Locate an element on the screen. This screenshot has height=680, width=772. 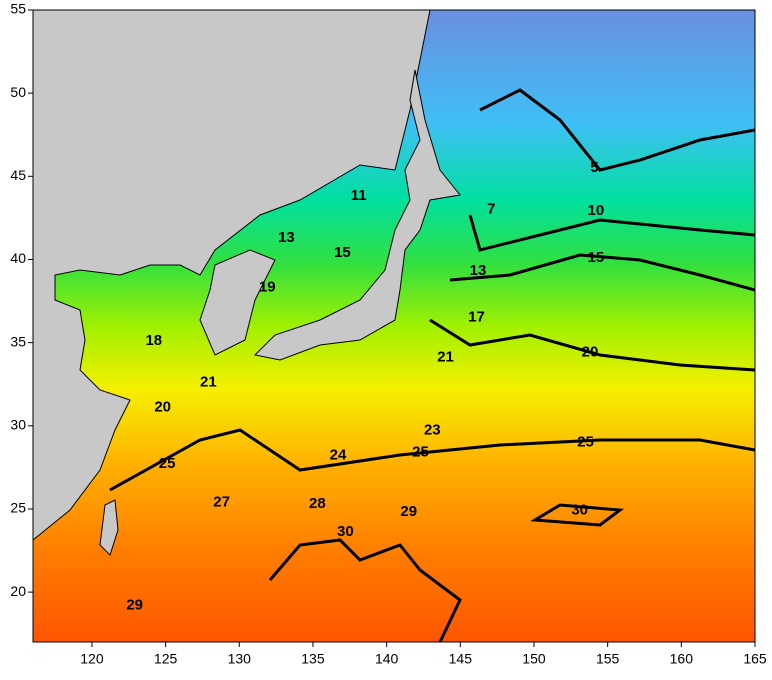
contour-label: 19 is located at coordinates (267, 287).